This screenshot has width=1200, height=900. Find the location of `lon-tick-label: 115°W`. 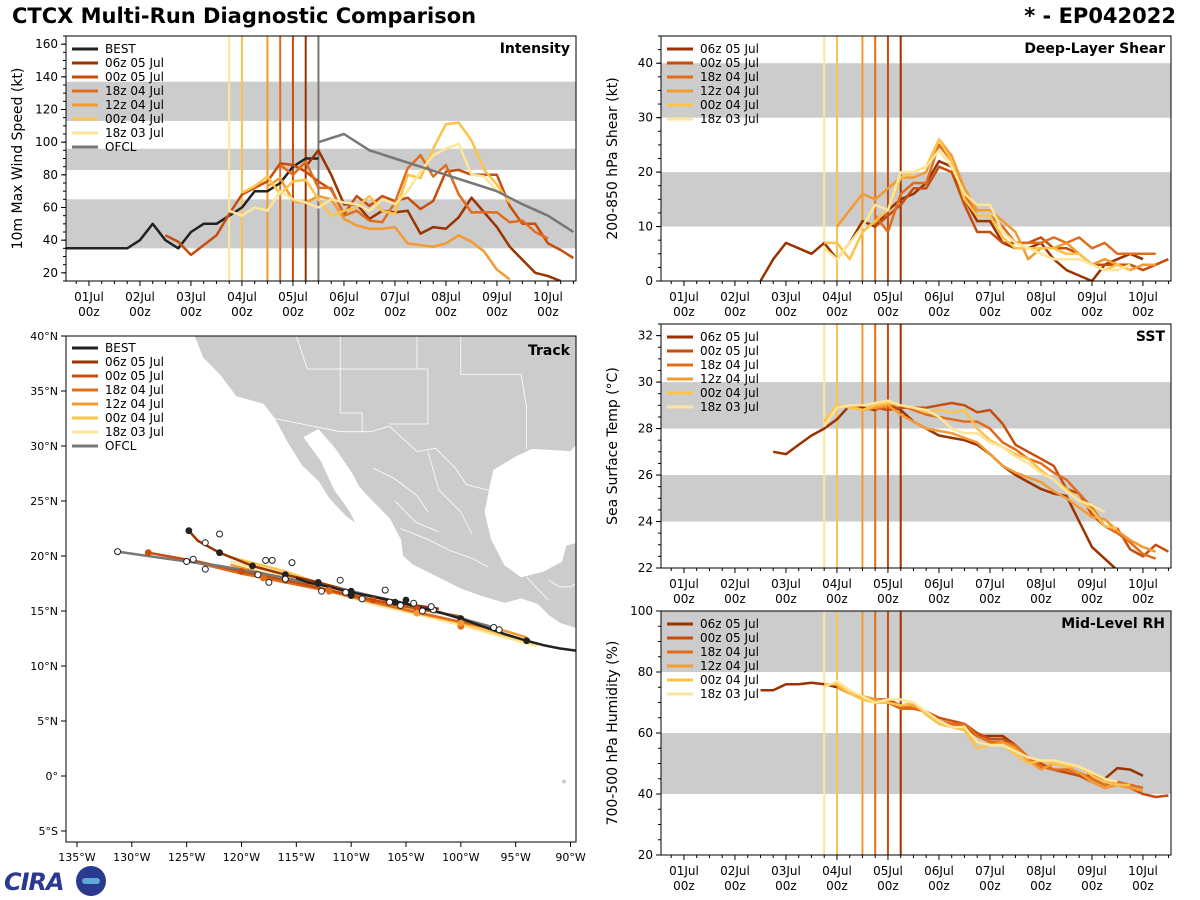

lon-tick-label: 115°W is located at coordinates (296, 857).